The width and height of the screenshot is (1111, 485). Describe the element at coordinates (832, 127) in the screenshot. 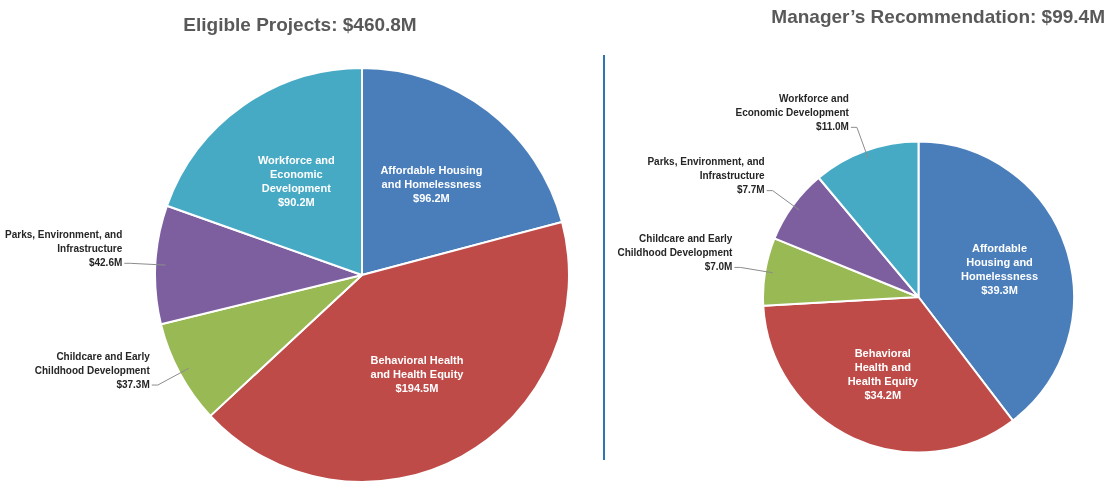

I see `data-label: $11.0M` at that location.